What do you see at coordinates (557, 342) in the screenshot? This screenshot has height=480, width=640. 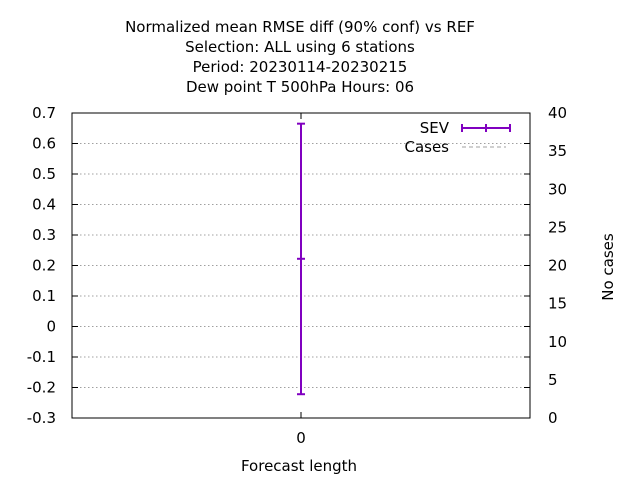 I see `y2-tick-label: 10` at bounding box center [557, 342].